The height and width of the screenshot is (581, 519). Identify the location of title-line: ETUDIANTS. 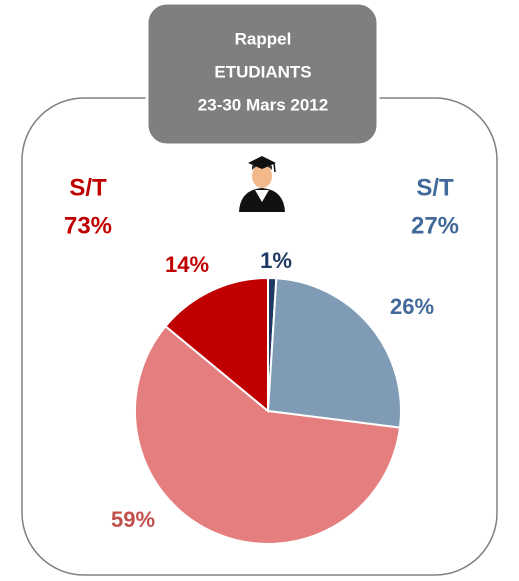
(262, 71).